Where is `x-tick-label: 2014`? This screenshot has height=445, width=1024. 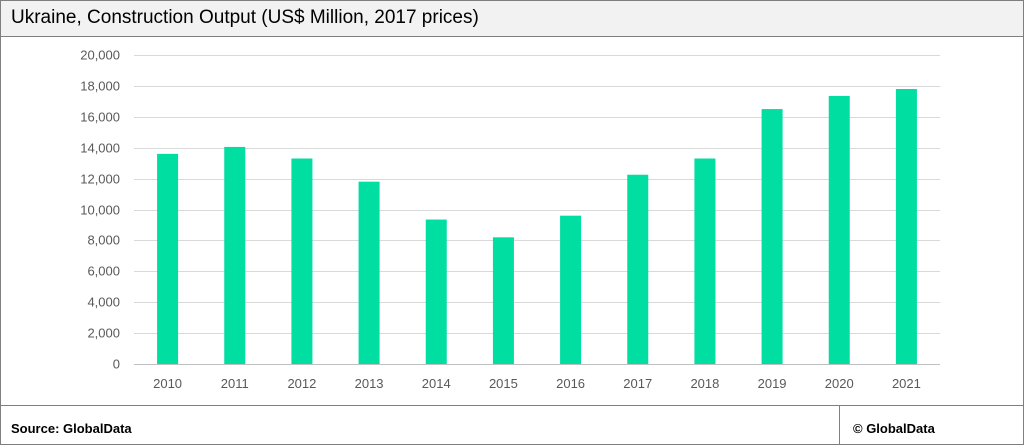
x-tick-label: 2014 is located at coordinates (436, 383).